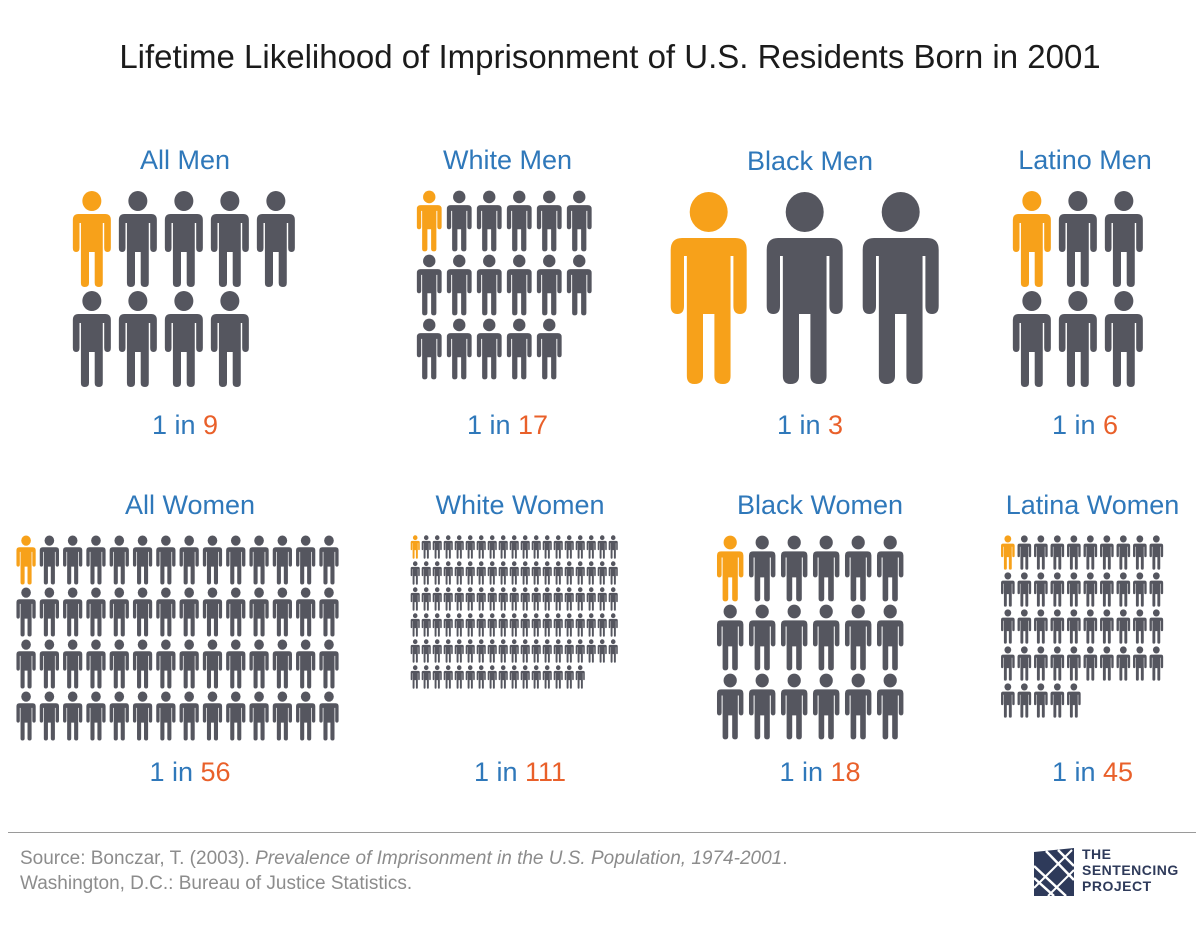 This screenshot has width=1200, height=930. What do you see at coordinates (185, 425) in the screenshot?
I see `ratio-label: 1 in 9` at bounding box center [185, 425].